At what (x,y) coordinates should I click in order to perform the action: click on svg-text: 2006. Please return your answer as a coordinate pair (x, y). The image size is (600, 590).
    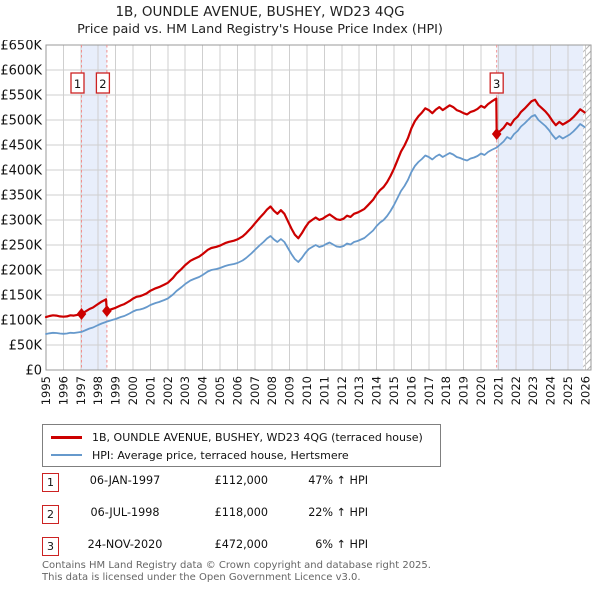
    Looking at the image, I should click on (237, 390).